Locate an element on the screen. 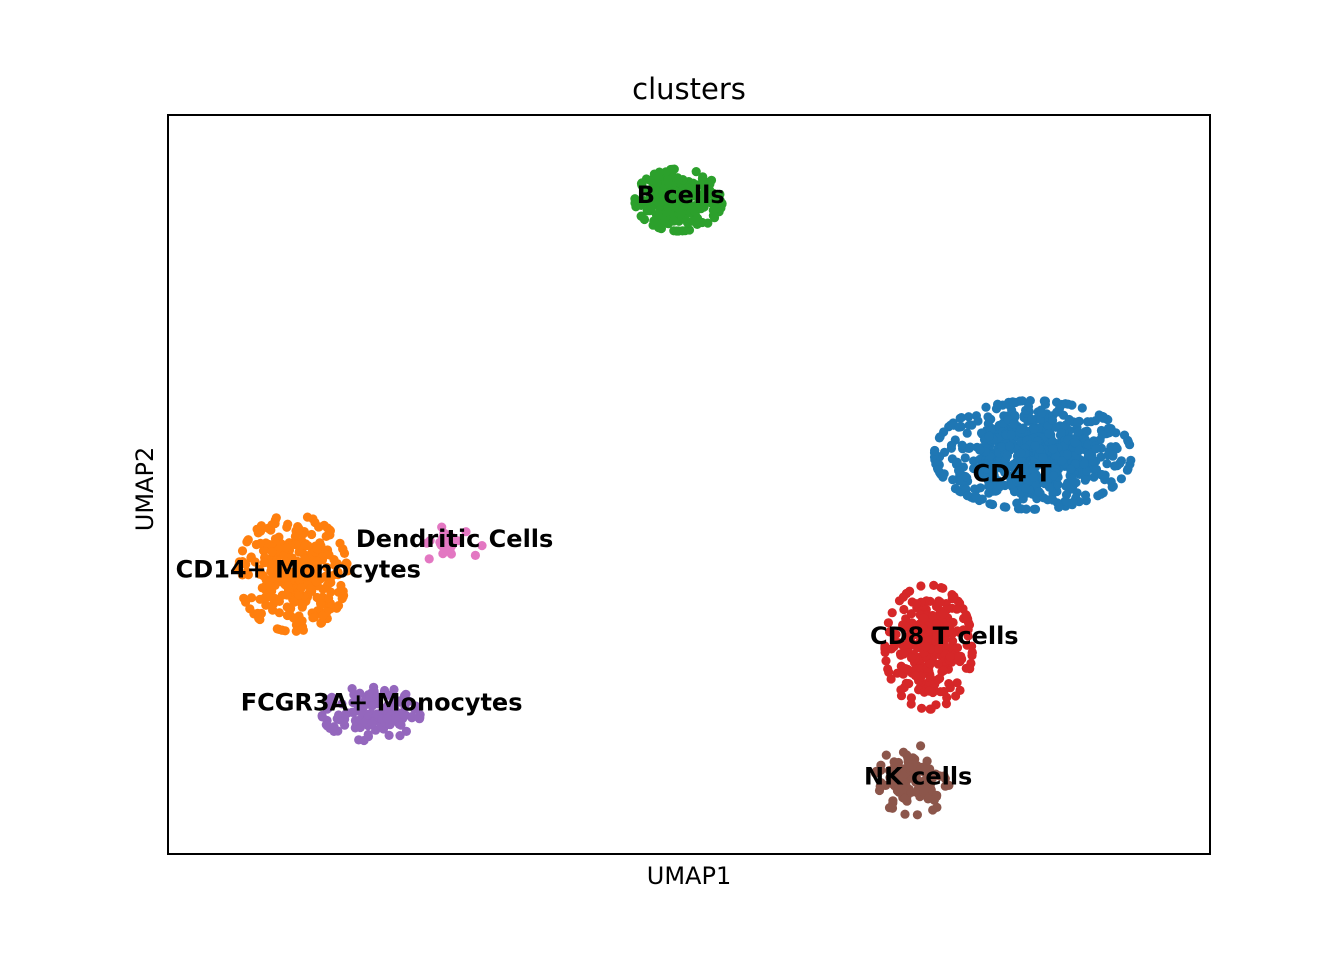  series-dendritic-cells is located at coordinates (454, 543).